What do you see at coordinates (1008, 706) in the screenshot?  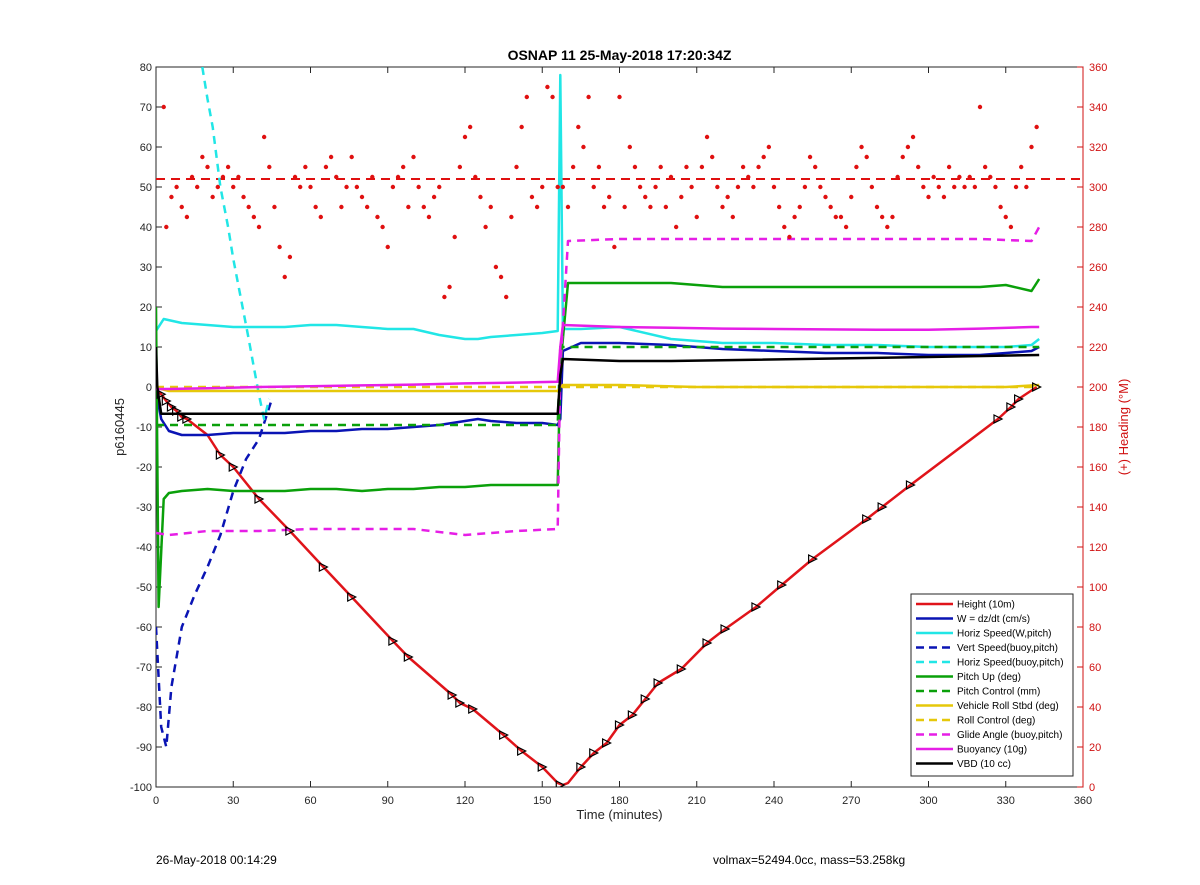 I see `legend-label: Vehicle Roll Stbd (deg)` at bounding box center [1008, 706].